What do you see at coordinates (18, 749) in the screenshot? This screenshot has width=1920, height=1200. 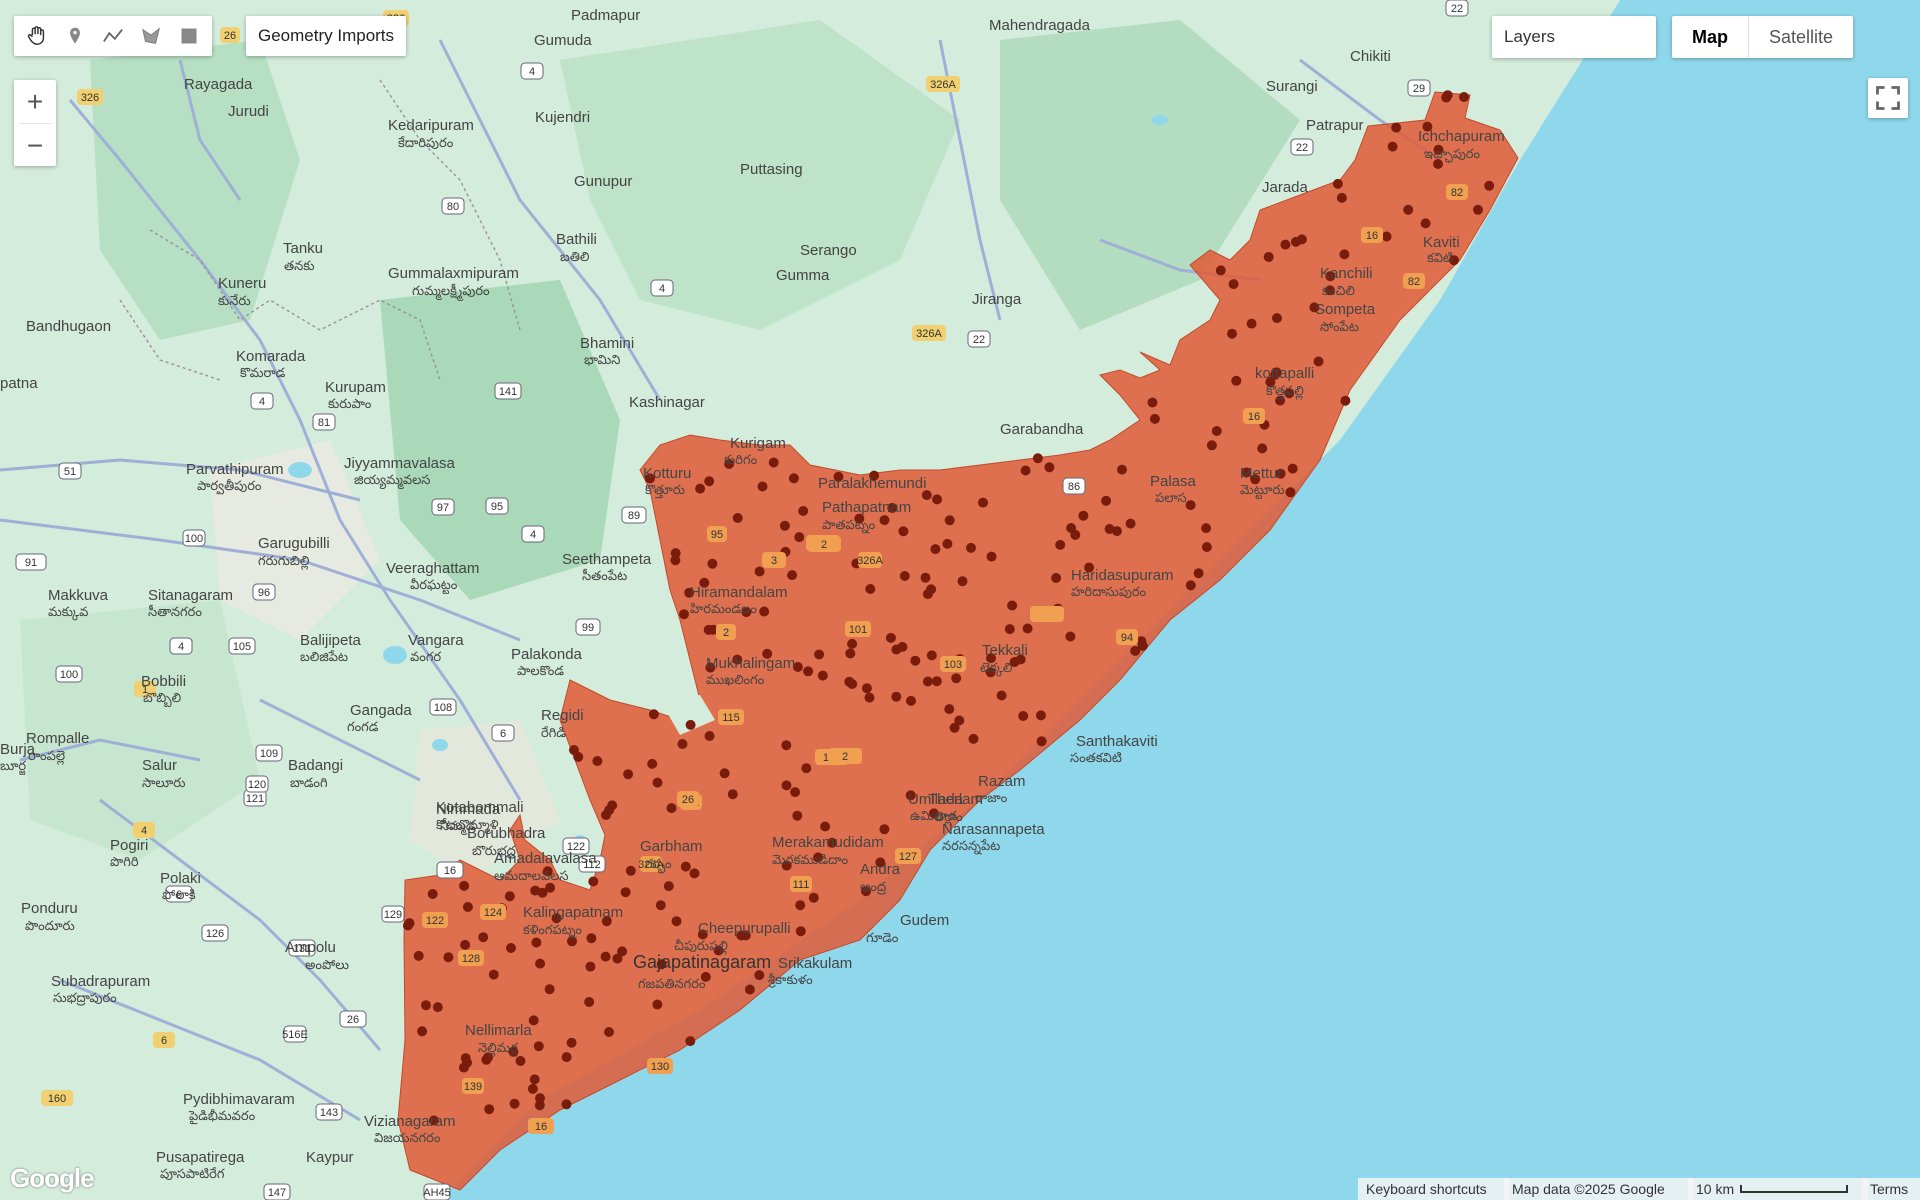 I see `place-label: Burja` at bounding box center [18, 749].